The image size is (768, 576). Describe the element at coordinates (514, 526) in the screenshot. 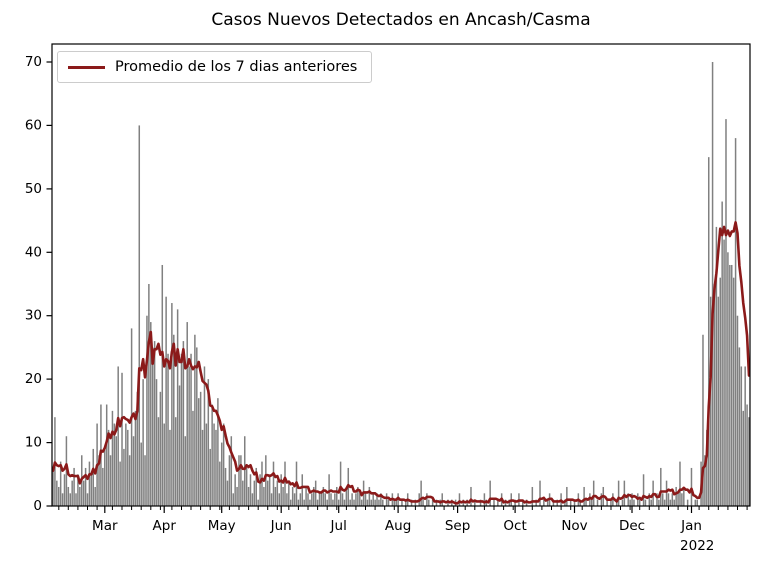

I see `svg-text: Oct` at that location.